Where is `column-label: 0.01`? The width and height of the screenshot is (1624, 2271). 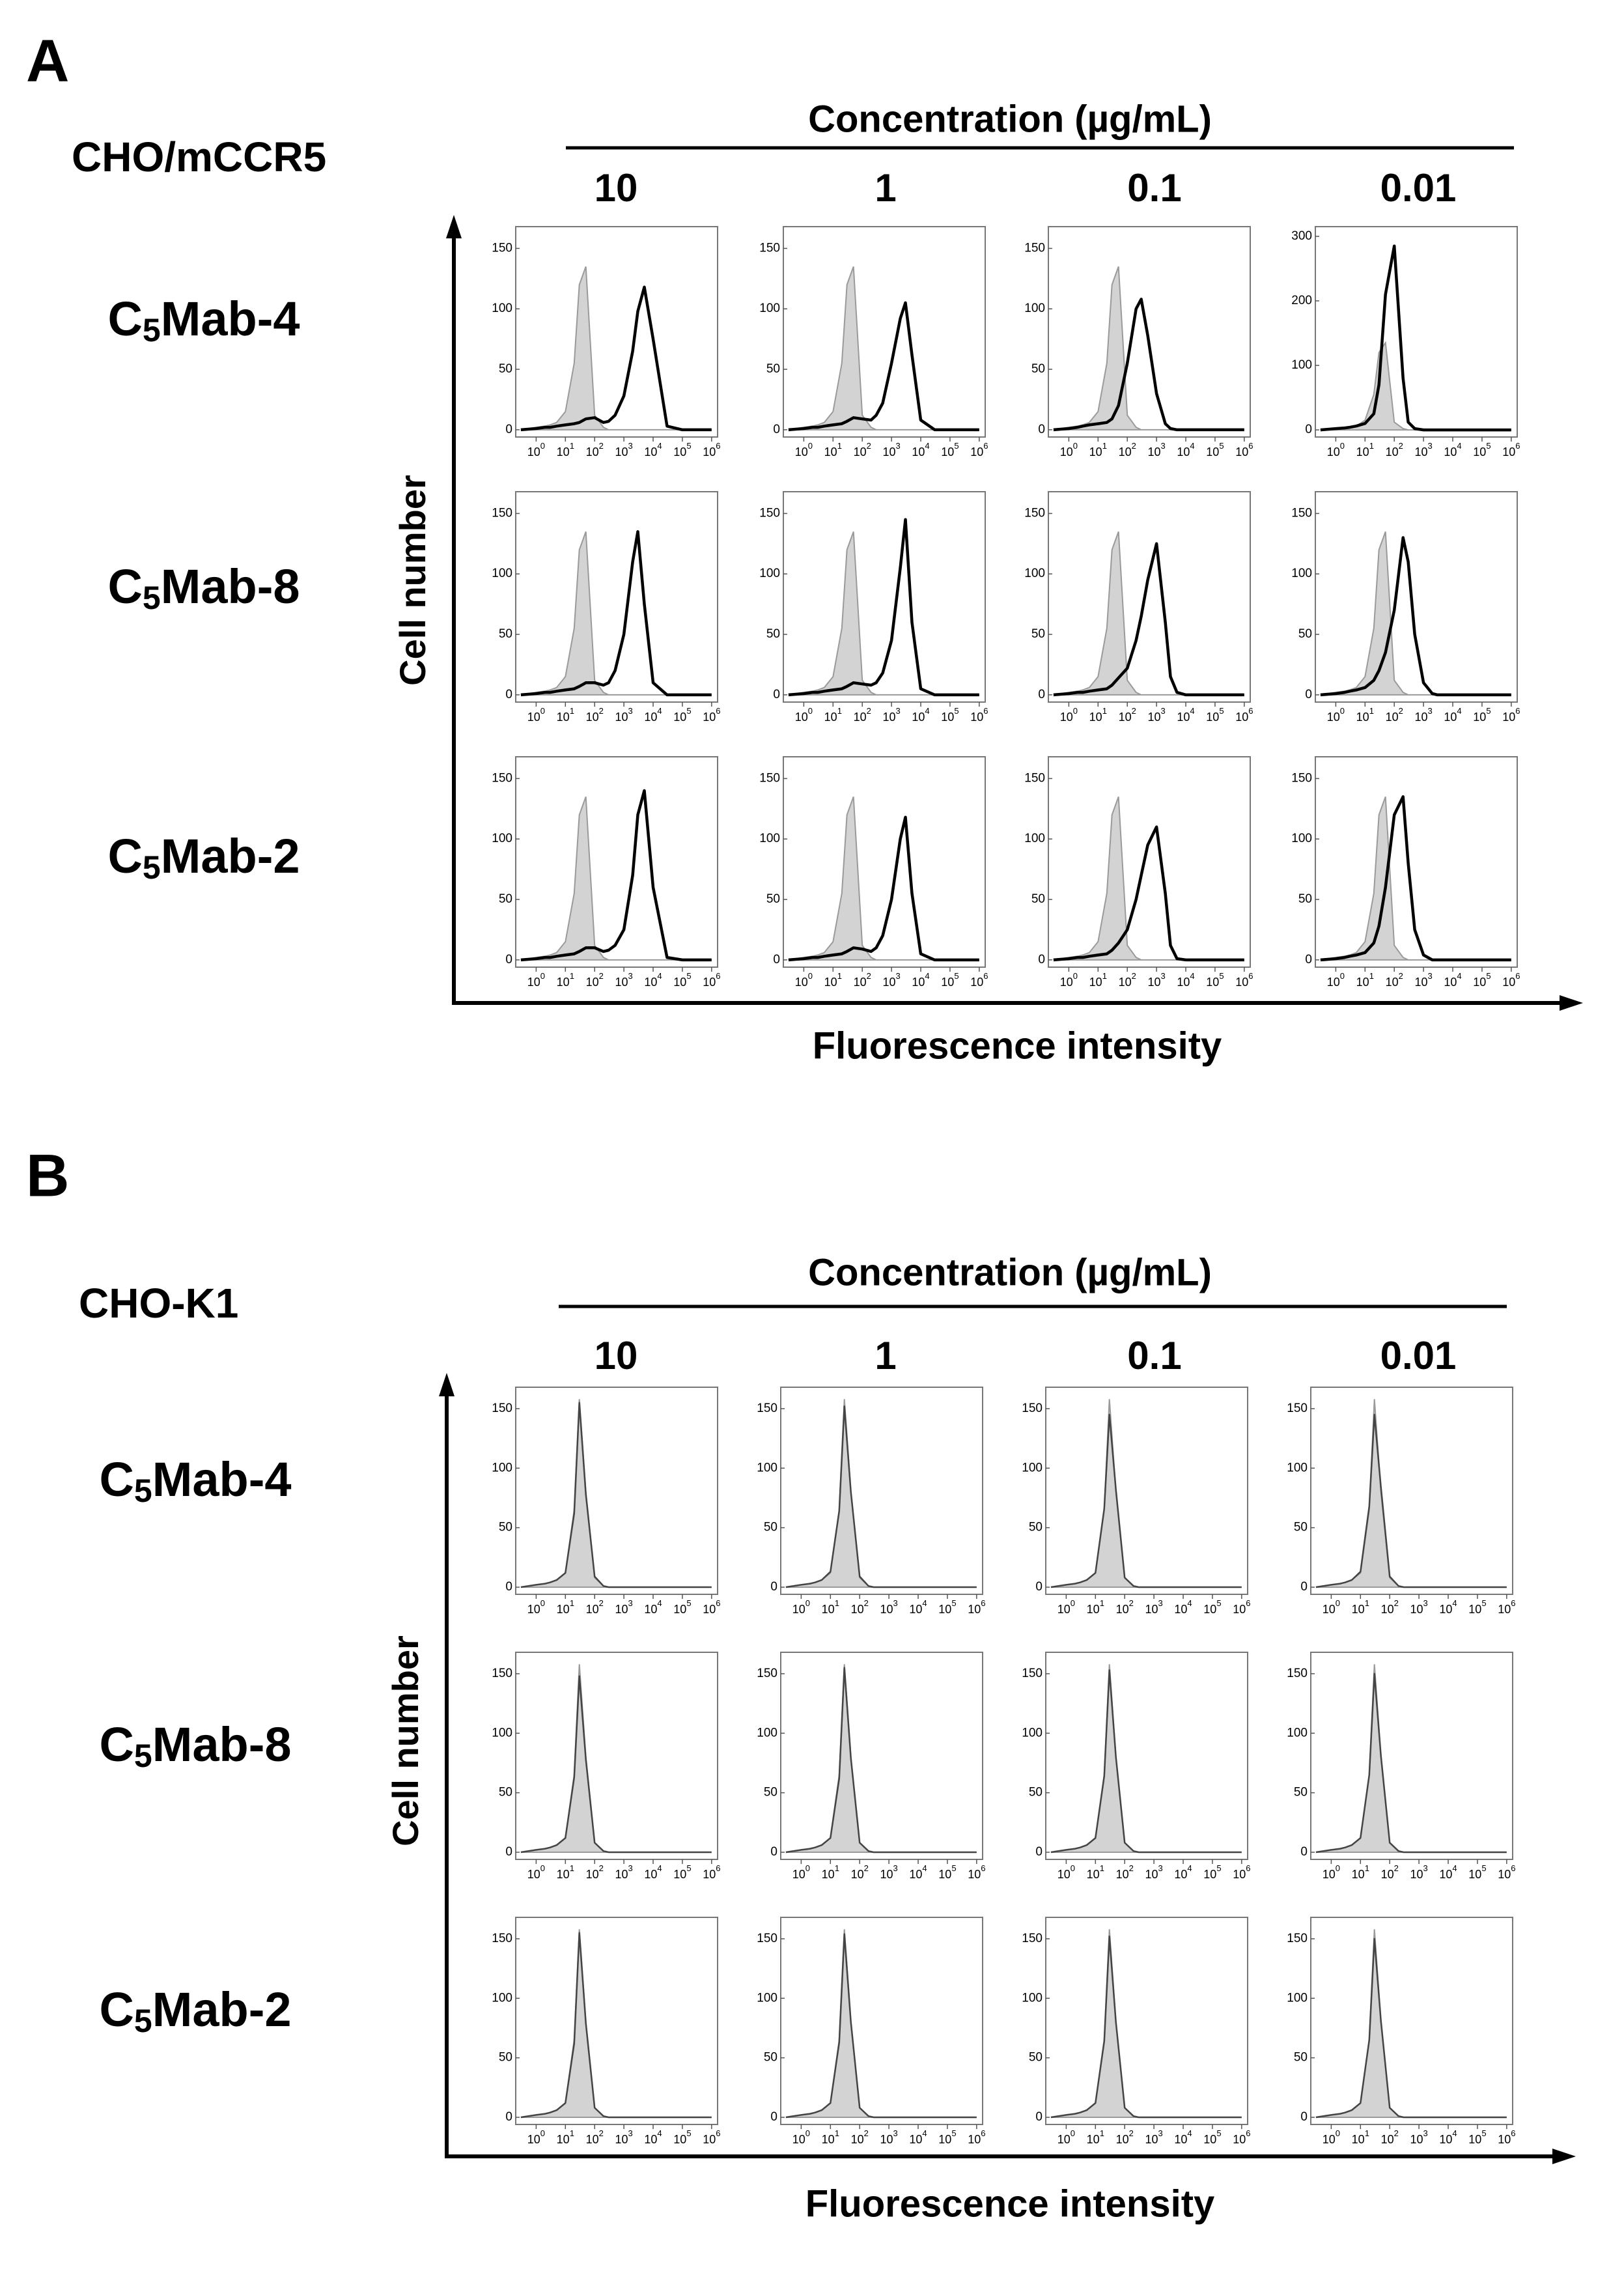
column-label: 0.01 is located at coordinates (1418, 188).